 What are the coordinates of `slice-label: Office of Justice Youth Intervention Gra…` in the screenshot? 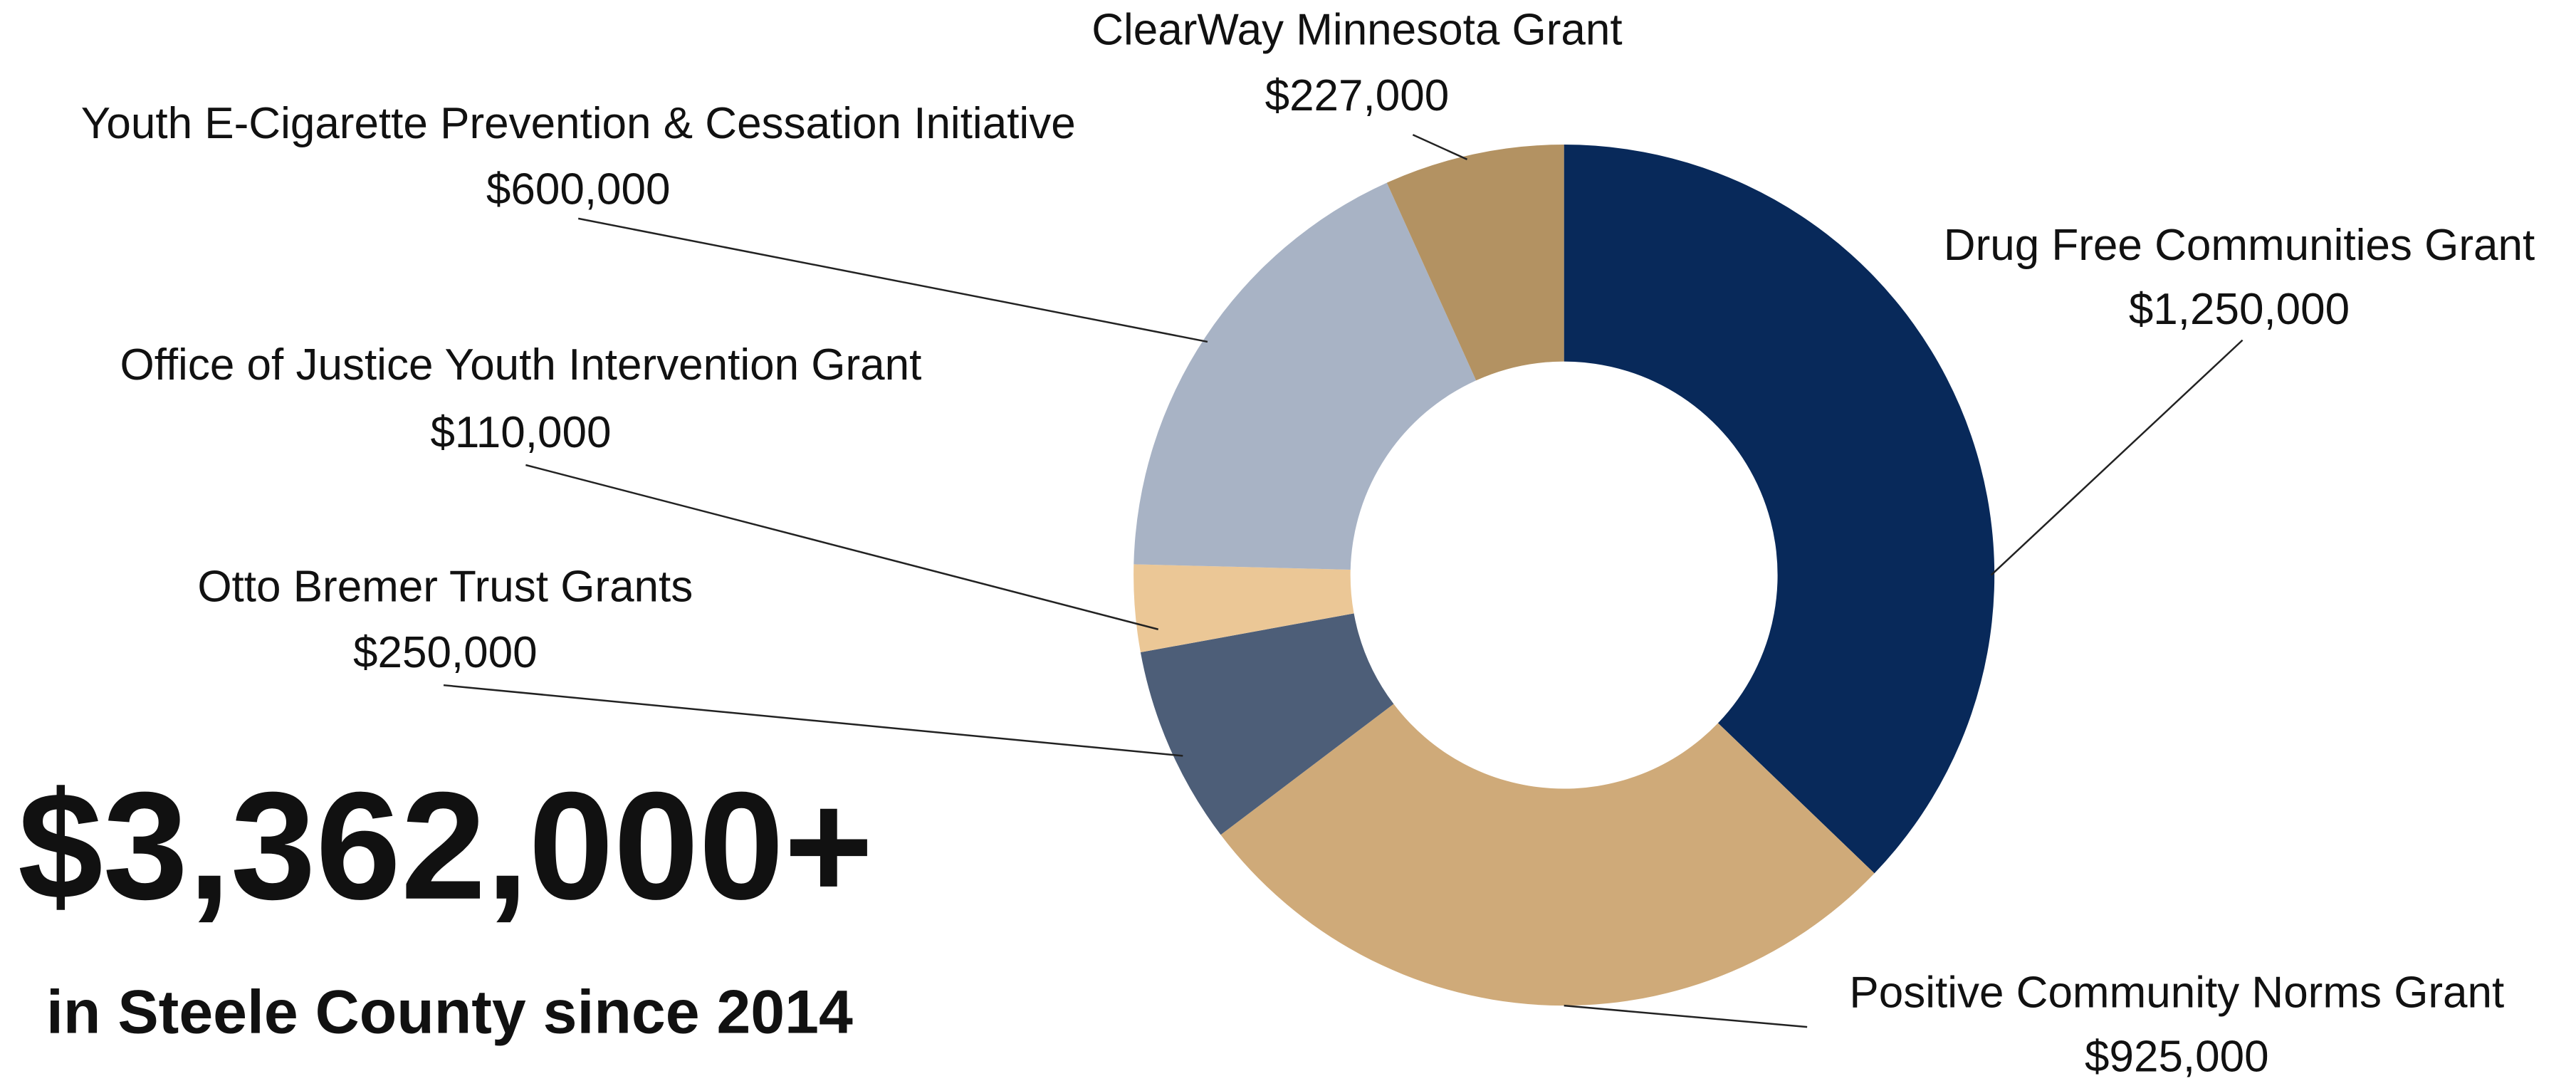 It's located at (521, 365).